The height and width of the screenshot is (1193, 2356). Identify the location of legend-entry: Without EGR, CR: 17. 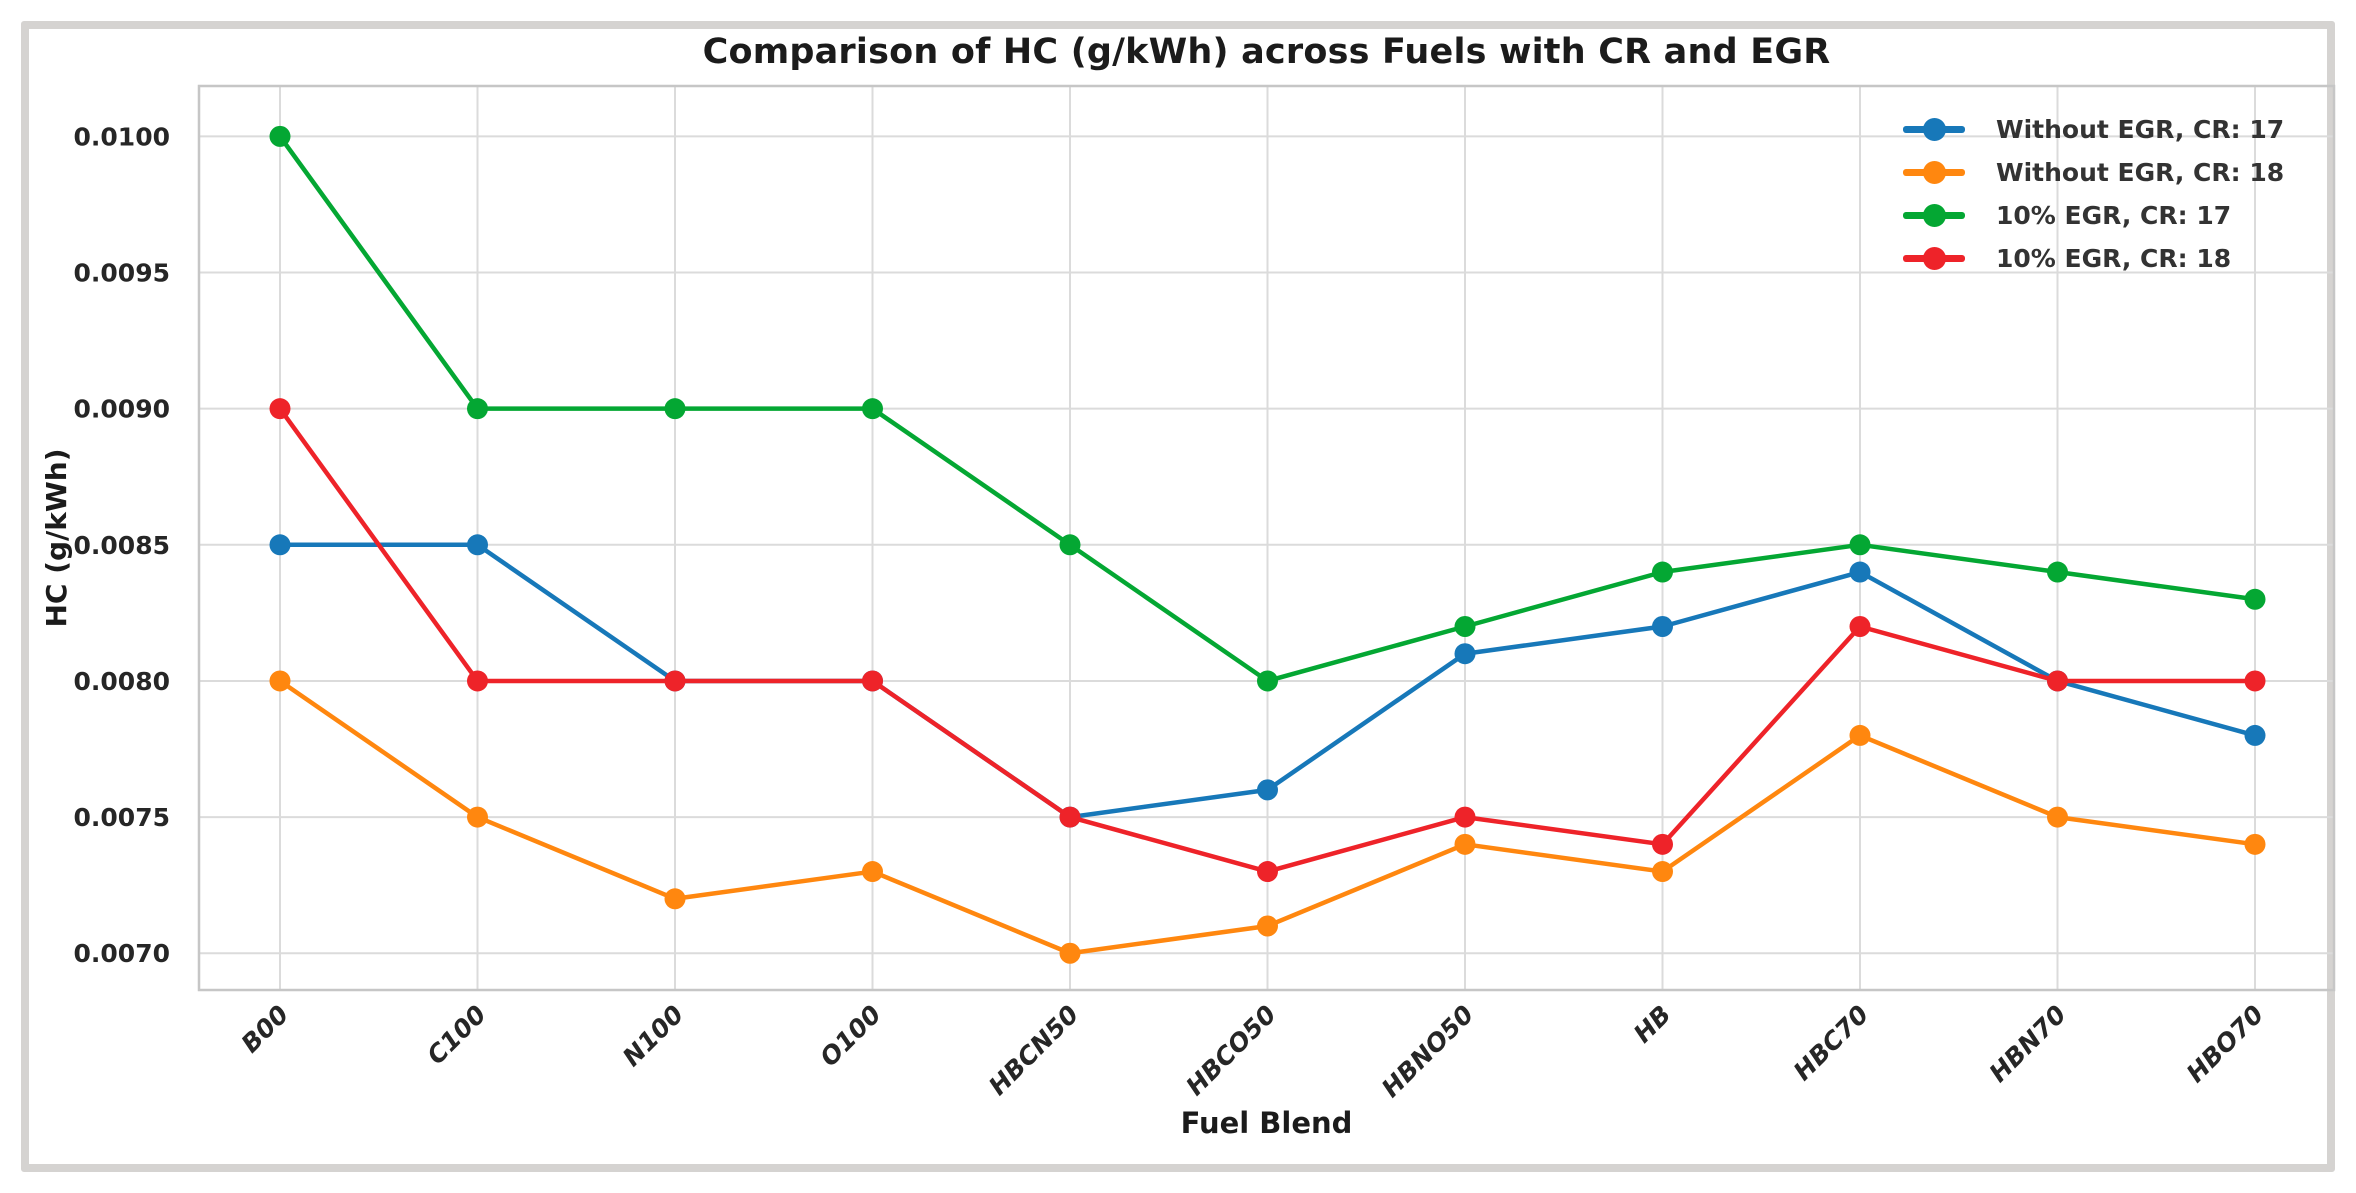
(2093, 129).